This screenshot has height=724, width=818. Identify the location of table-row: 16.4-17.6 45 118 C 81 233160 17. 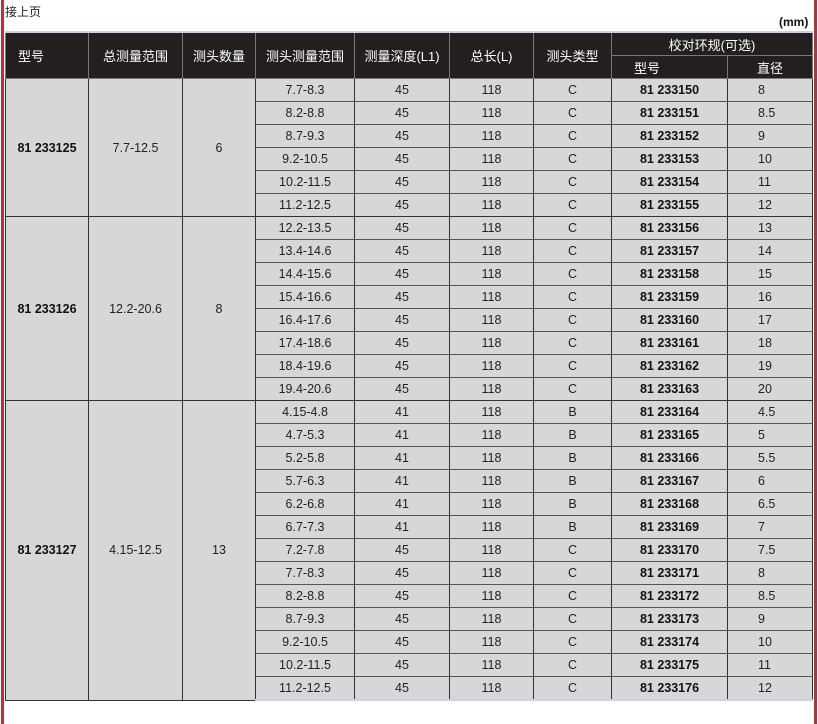
(410, 320).